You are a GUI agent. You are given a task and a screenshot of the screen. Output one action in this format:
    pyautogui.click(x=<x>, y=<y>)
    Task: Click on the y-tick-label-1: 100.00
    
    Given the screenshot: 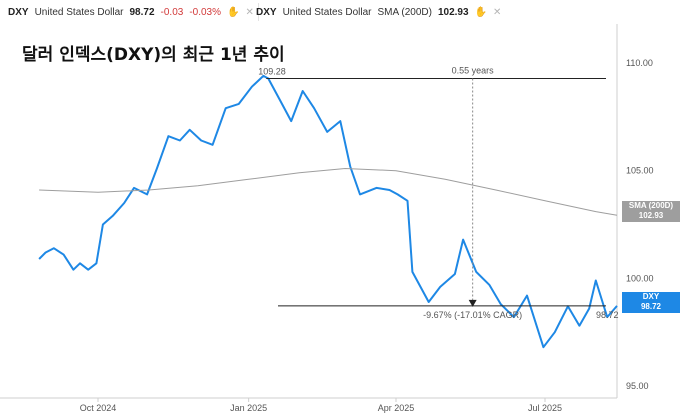 What is the action you would take?
    pyautogui.click(x=640, y=278)
    